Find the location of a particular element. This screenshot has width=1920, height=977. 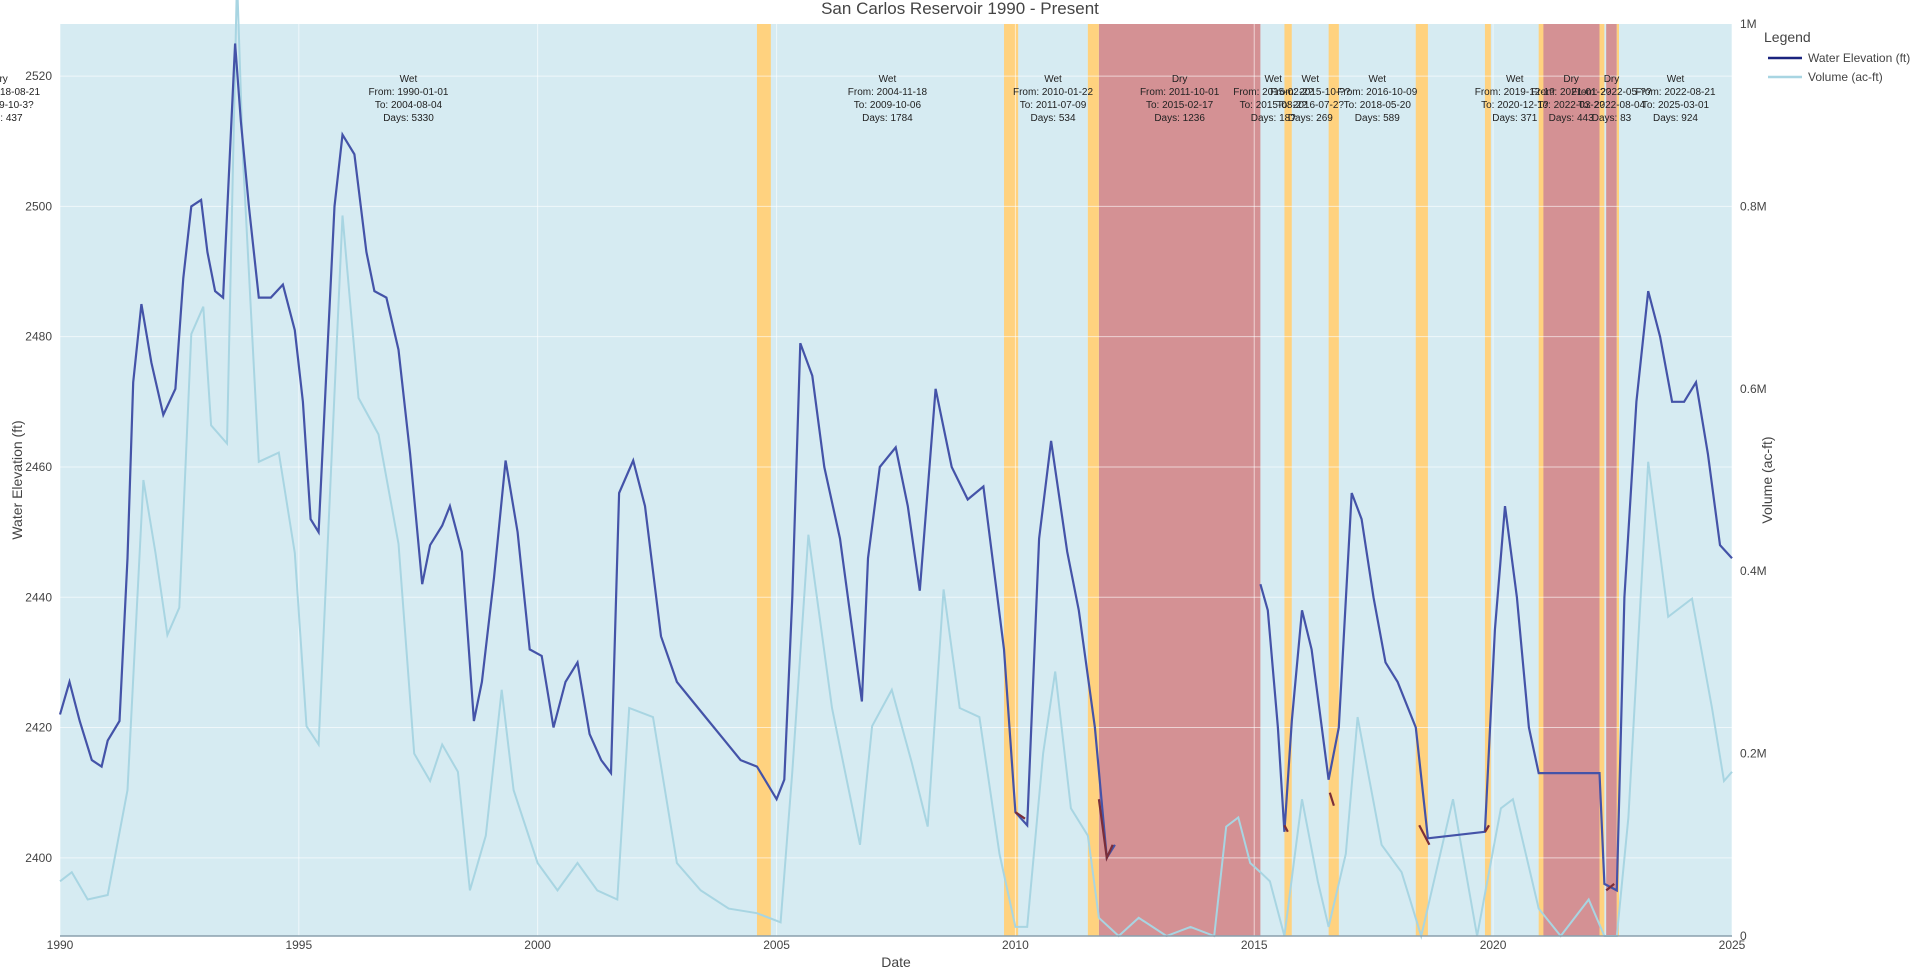

period-label-1-from: From: 2004-11-18 is located at coordinates (888, 92).